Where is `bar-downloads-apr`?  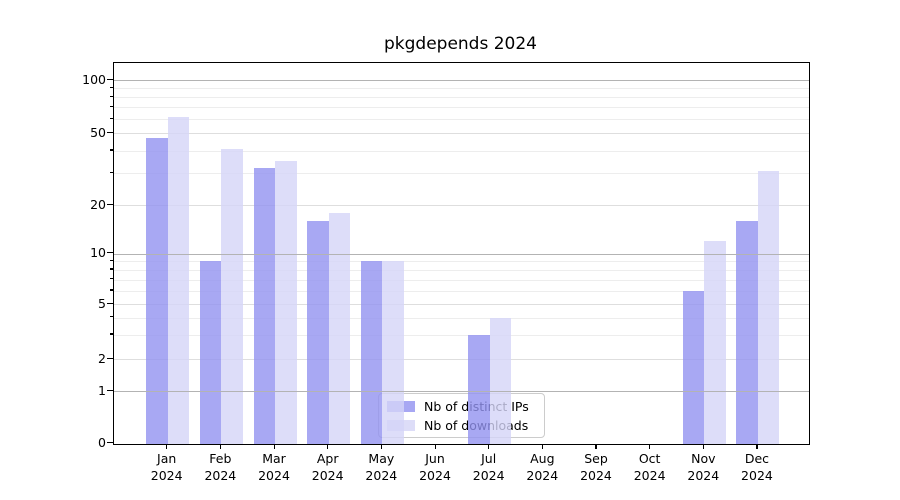
bar-downloads-apr is located at coordinates (339, 328).